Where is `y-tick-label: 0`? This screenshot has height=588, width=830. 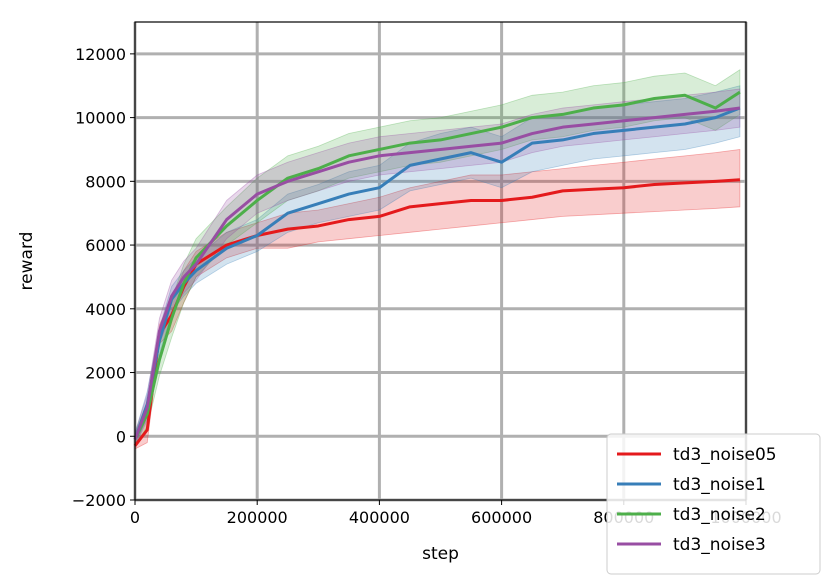 y-tick-label: 0 is located at coordinates (121, 436).